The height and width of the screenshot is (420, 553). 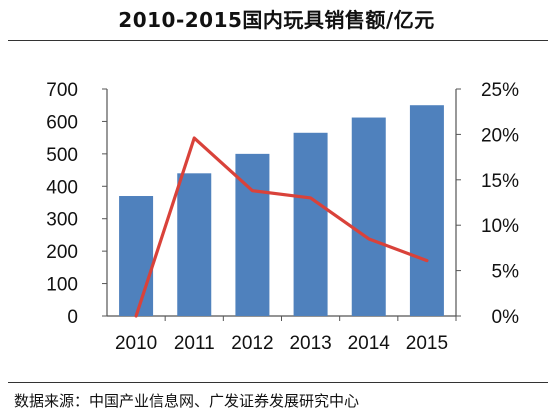 I want to click on left-tick-label: 700, so click(x=62, y=90).